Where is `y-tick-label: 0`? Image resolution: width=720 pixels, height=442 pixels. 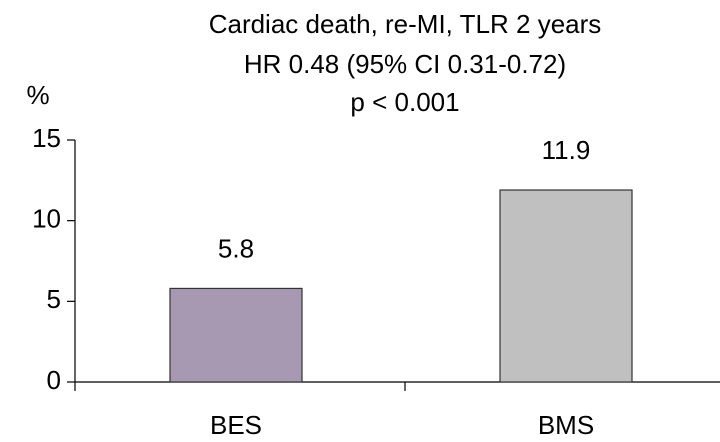 y-tick-label: 0 is located at coordinates (54, 380).